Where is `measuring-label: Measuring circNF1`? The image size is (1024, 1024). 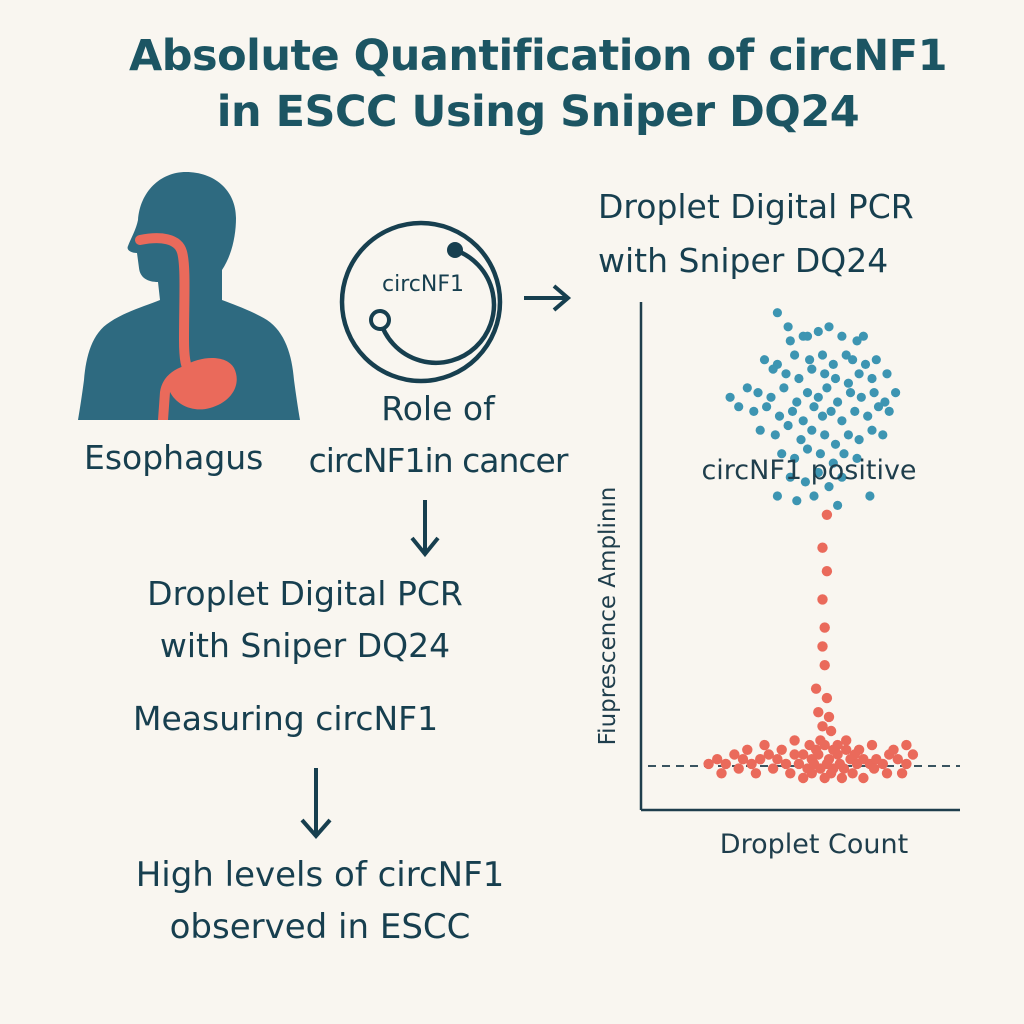
measuring-label: Measuring circNF1 is located at coordinates (286, 718).